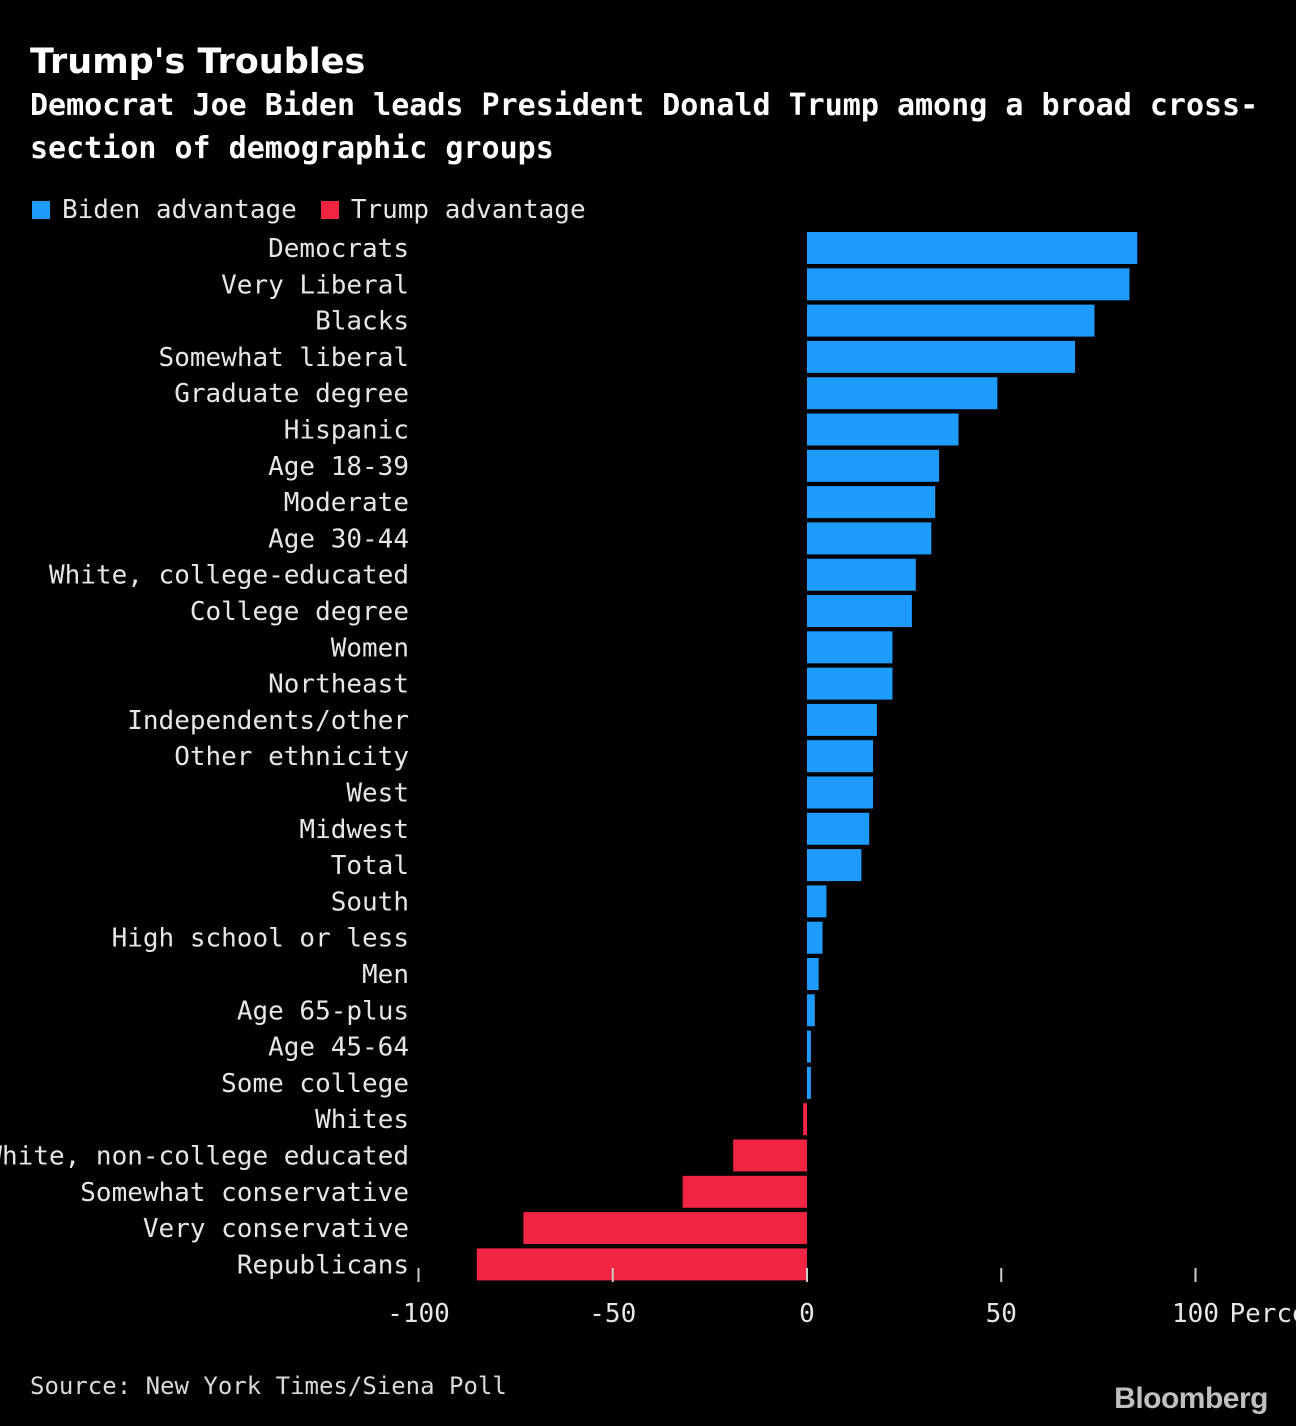 The height and width of the screenshot is (1426, 1296). Describe the element at coordinates (1191, 1398) in the screenshot. I see `bloomberg-logo: Bloomberg` at that location.